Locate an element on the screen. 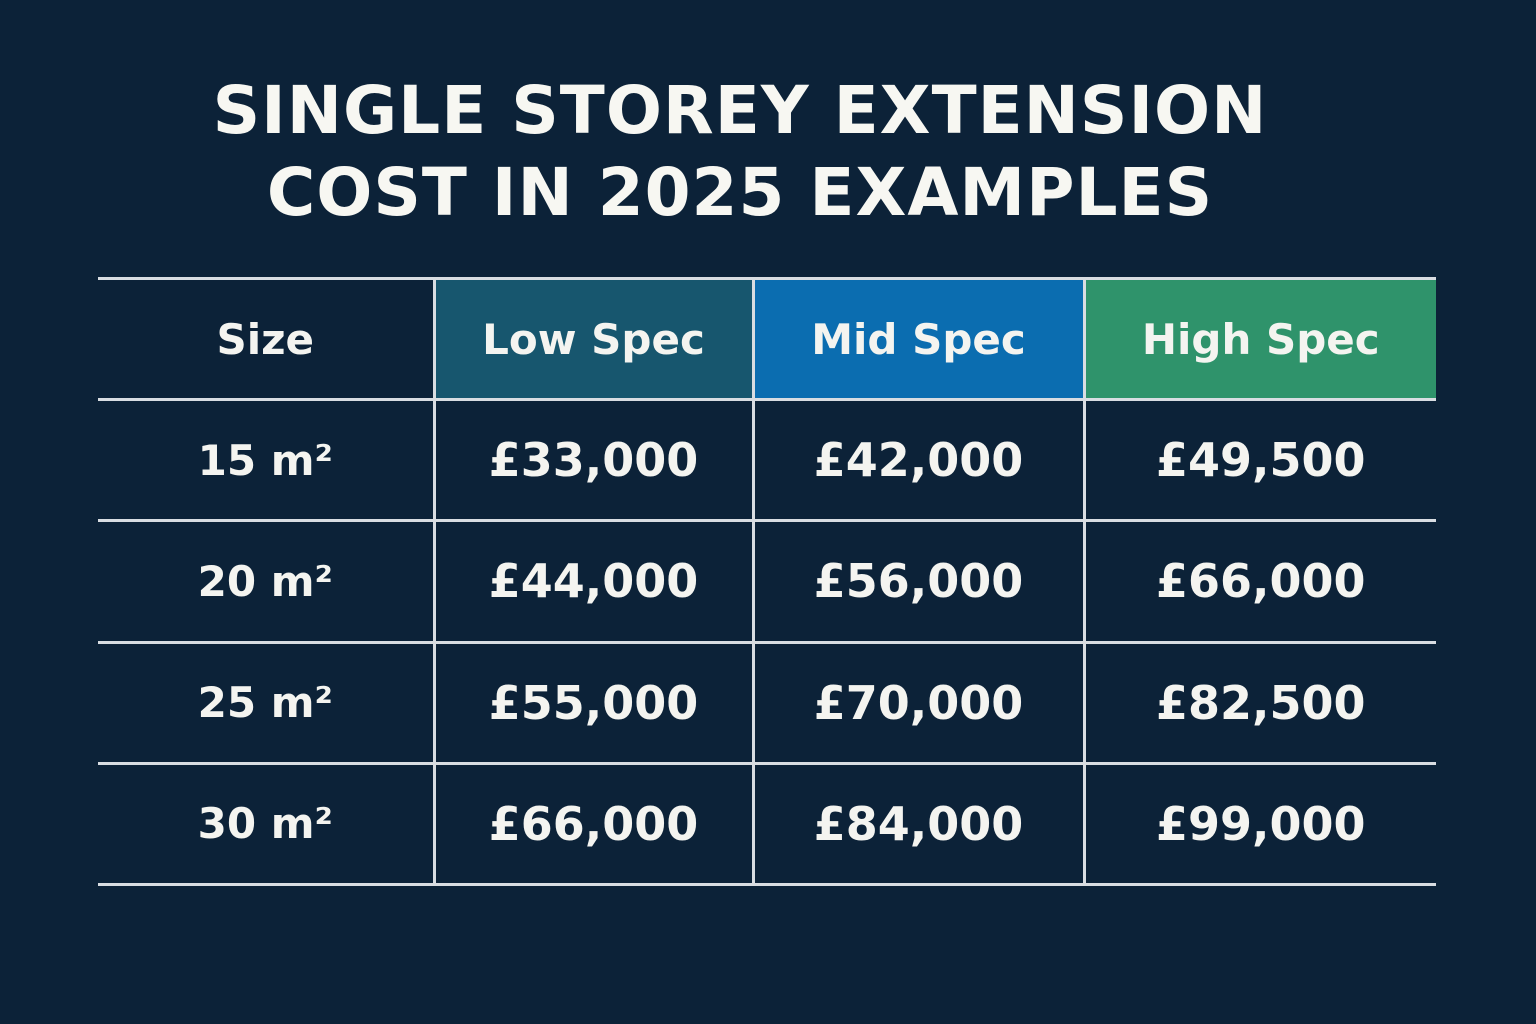 This screenshot has height=1024, width=1536. cell-low-spec: £55,000 is located at coordinates (593, 702).